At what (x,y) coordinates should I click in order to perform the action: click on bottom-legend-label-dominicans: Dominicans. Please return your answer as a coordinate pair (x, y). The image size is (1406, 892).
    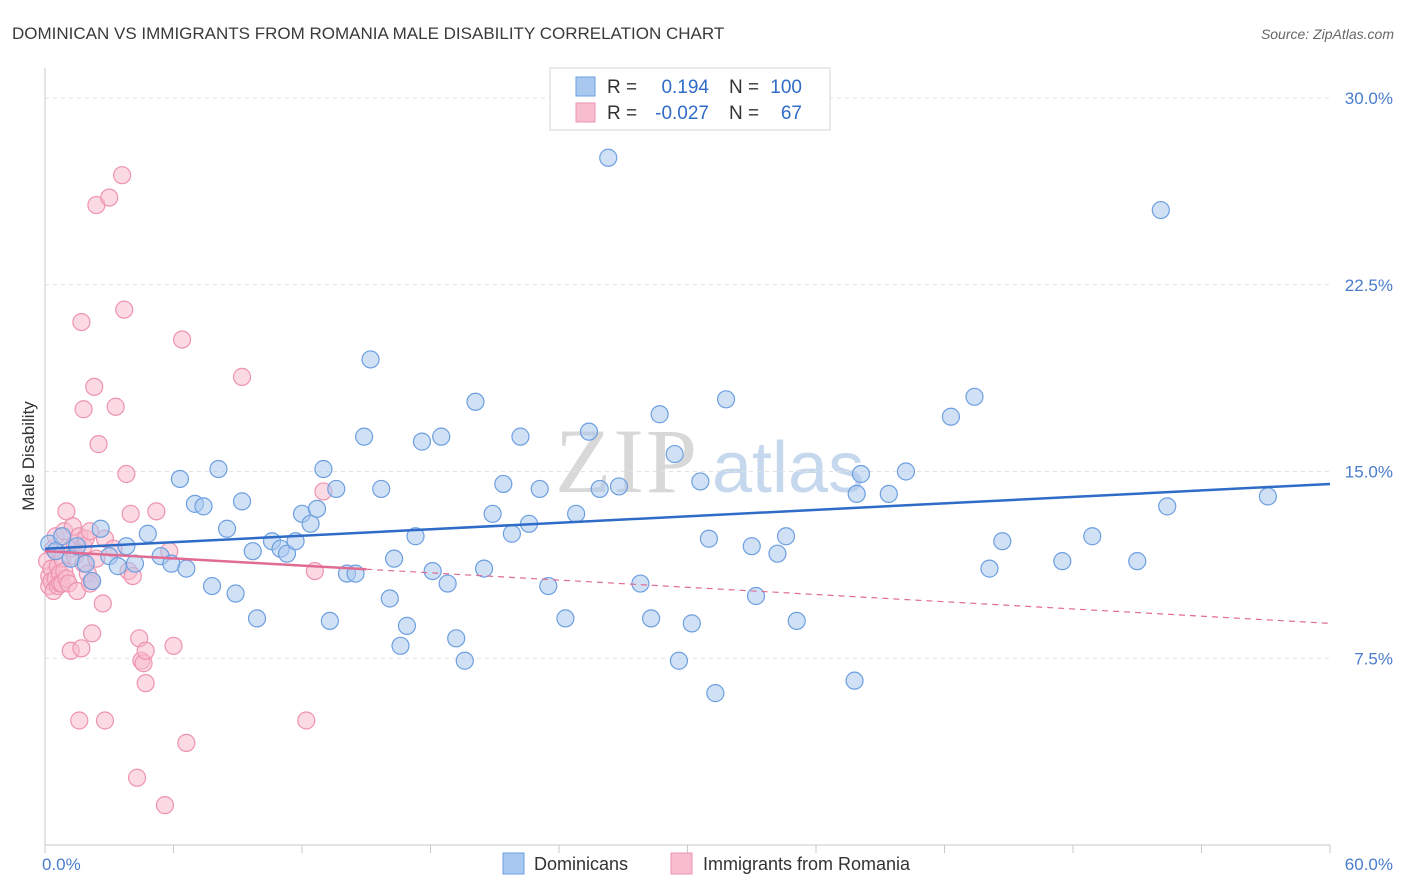
    Looking at the image, I should click on (581, 864).